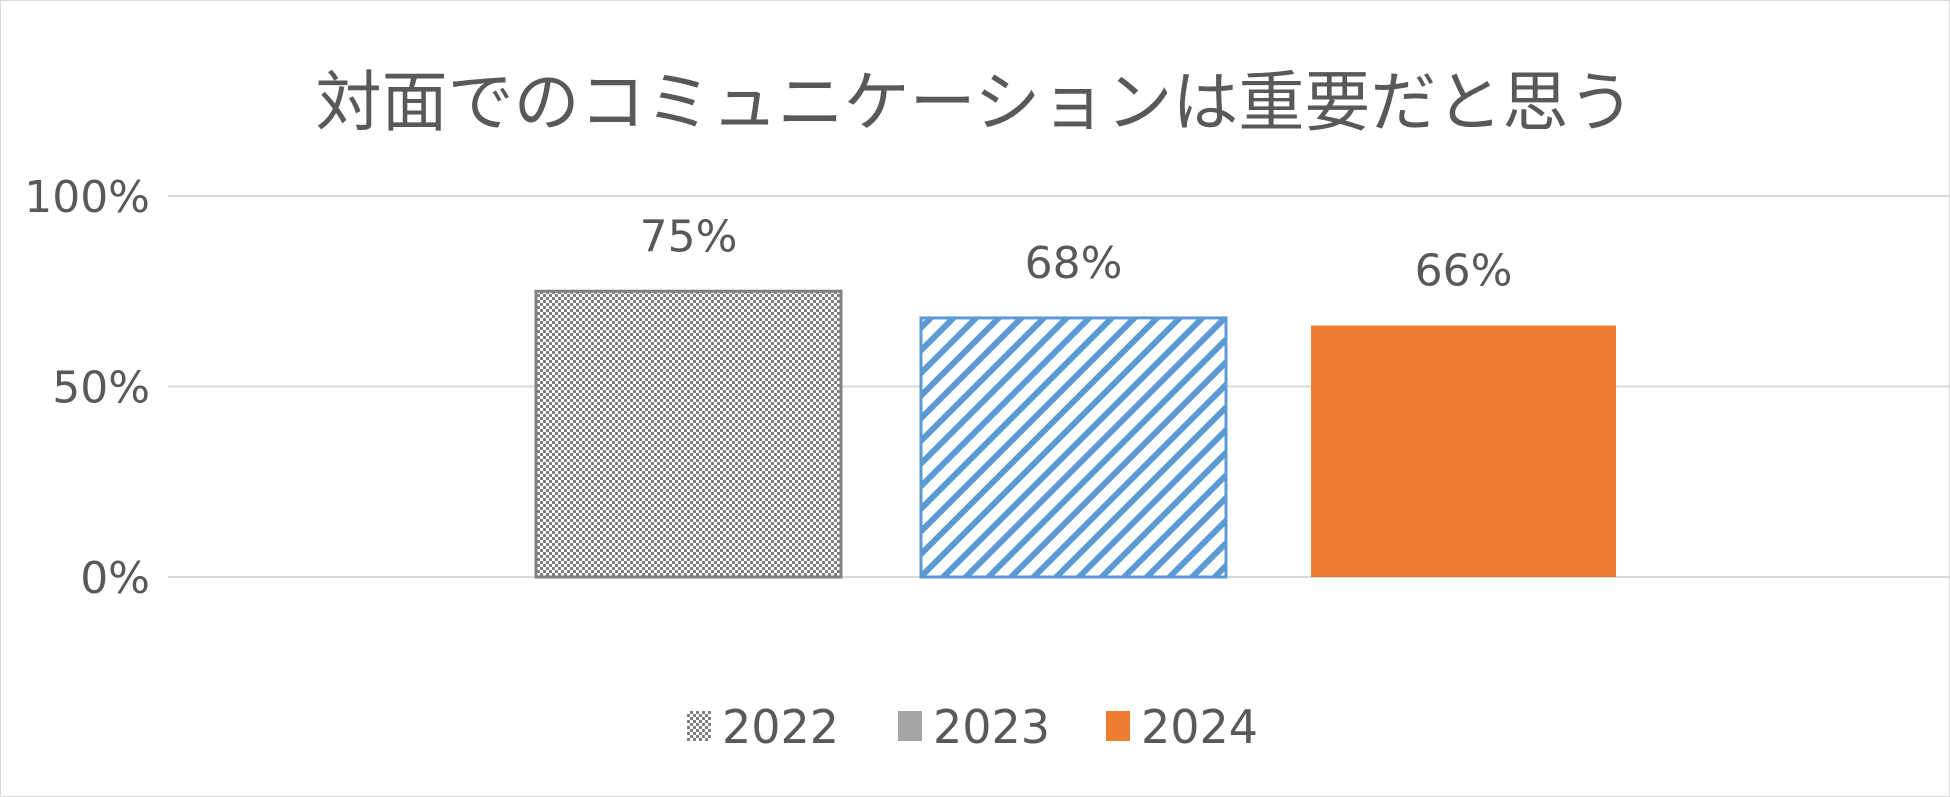 The image size is (1950, 797). What do you see at coordinates (689, 236) in the screenshot?
I see `data-label: 75%` at bounding box center [689, 236].